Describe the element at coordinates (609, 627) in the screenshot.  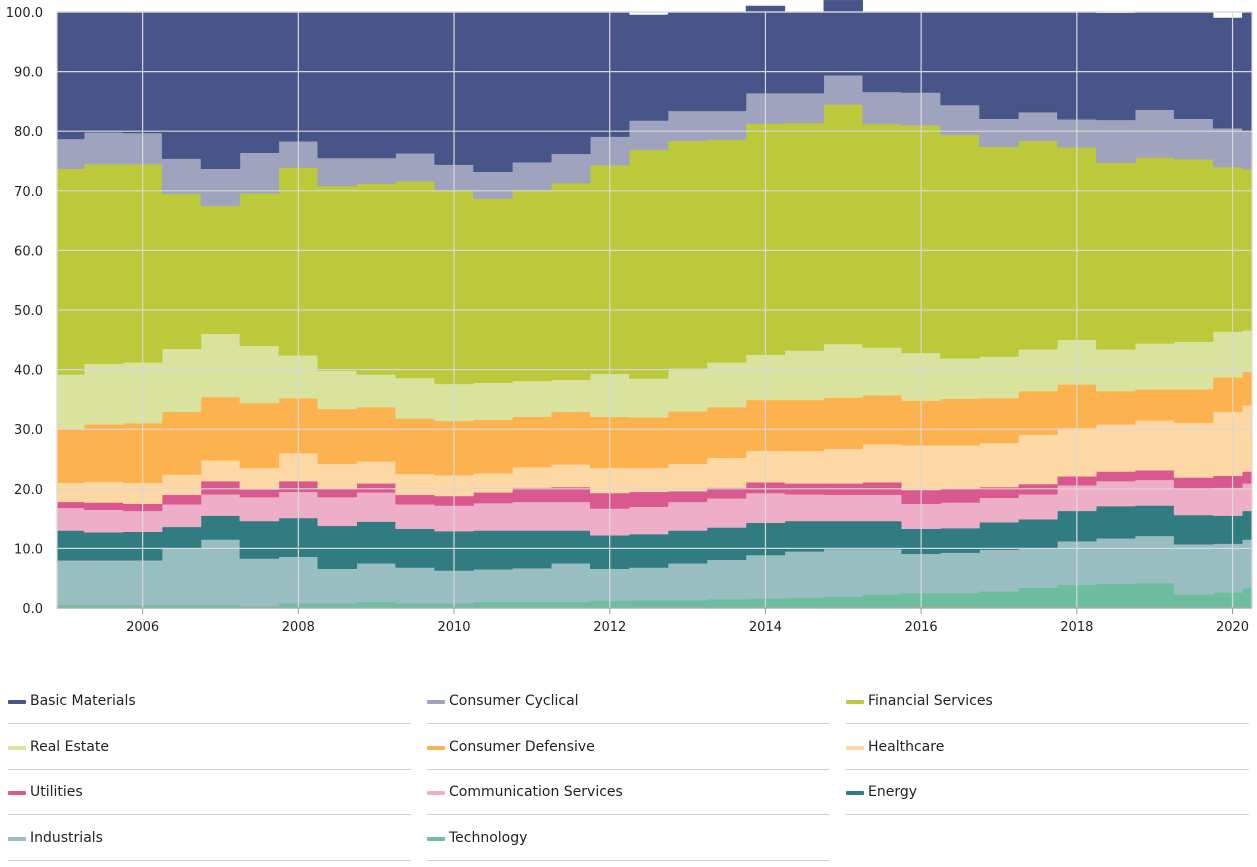
I see `x-tick-label: 2012` at that location.